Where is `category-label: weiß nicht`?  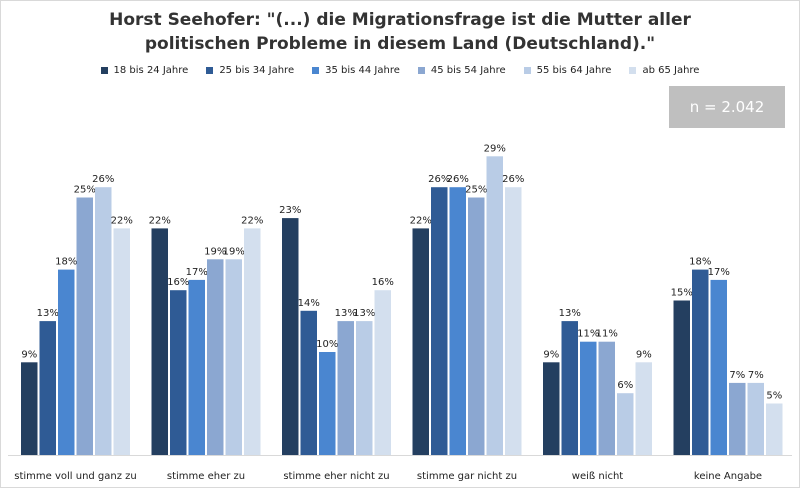 category-label: weiß nicht is located at coordinates (598, 476).